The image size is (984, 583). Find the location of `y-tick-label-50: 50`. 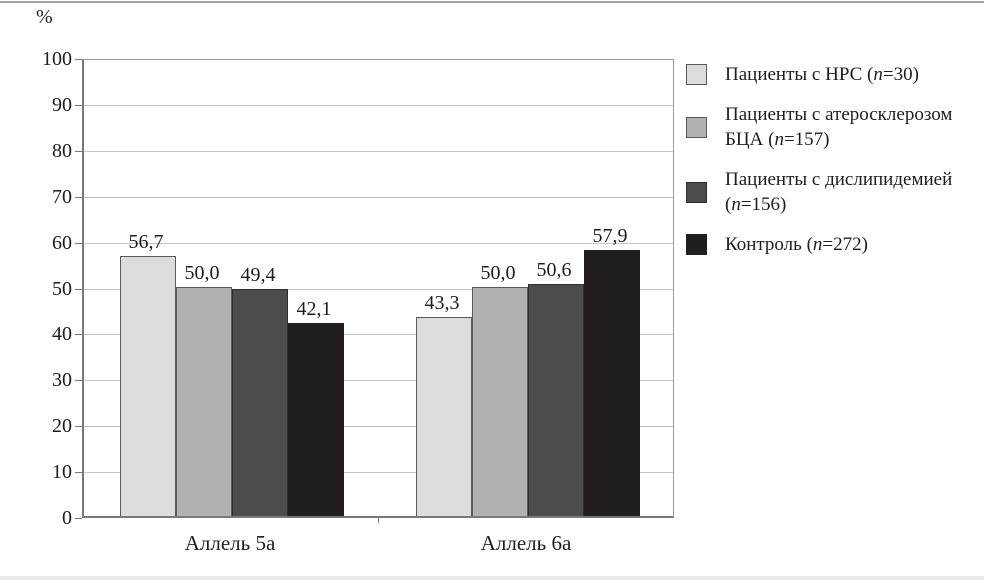

y-tick-label-50: 50 is located at coordinates (62, 288).